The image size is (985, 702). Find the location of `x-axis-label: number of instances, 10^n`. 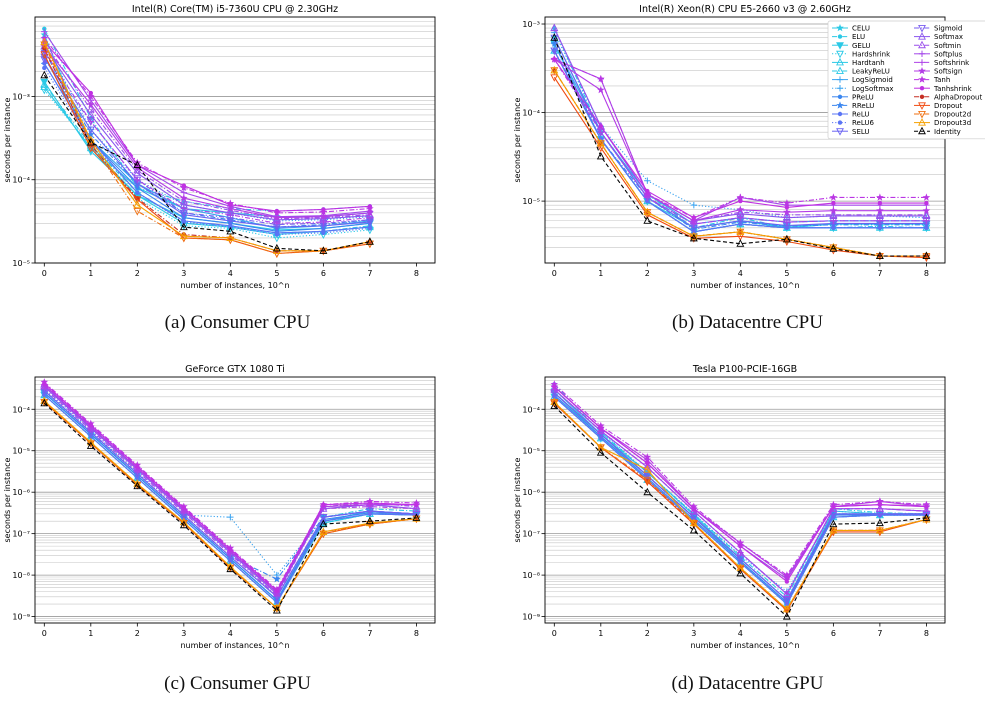

x-axis-label: number of instances, 10^n is located at coordinates (234, 285).